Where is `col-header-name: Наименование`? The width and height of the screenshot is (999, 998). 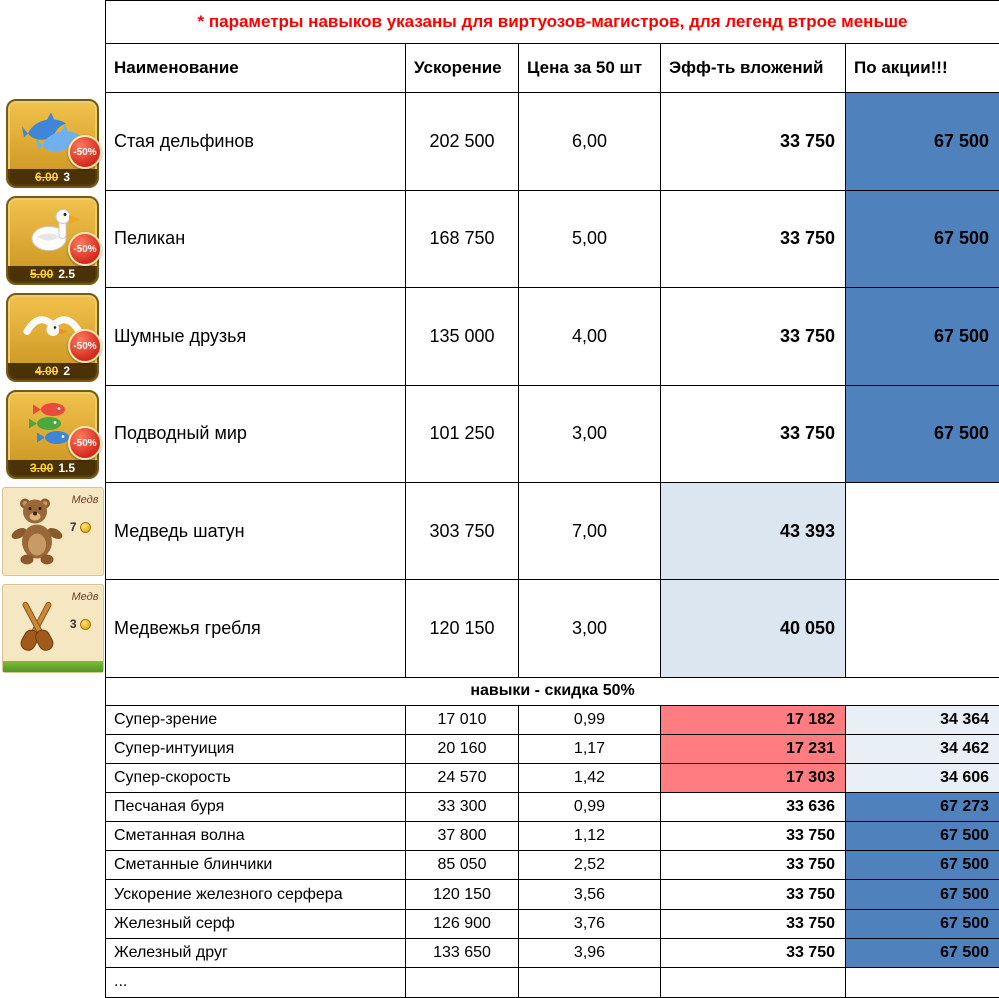 col-header-name: Наименование is located at coordinates (255, 68).